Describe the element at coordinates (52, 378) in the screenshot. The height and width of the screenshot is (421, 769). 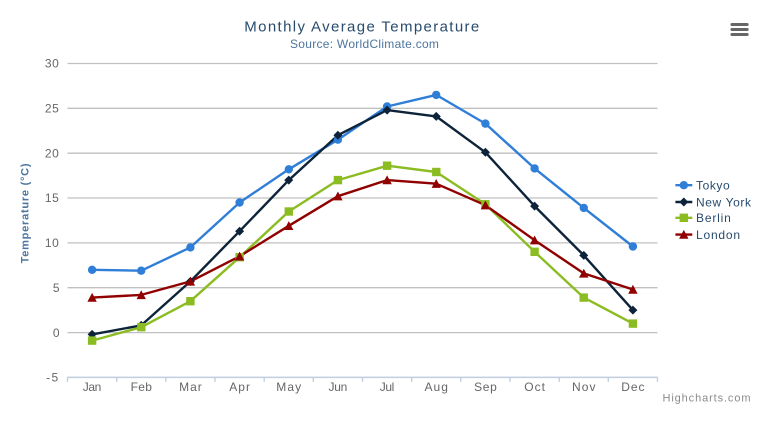
I see `svg-text: -5` at that location.